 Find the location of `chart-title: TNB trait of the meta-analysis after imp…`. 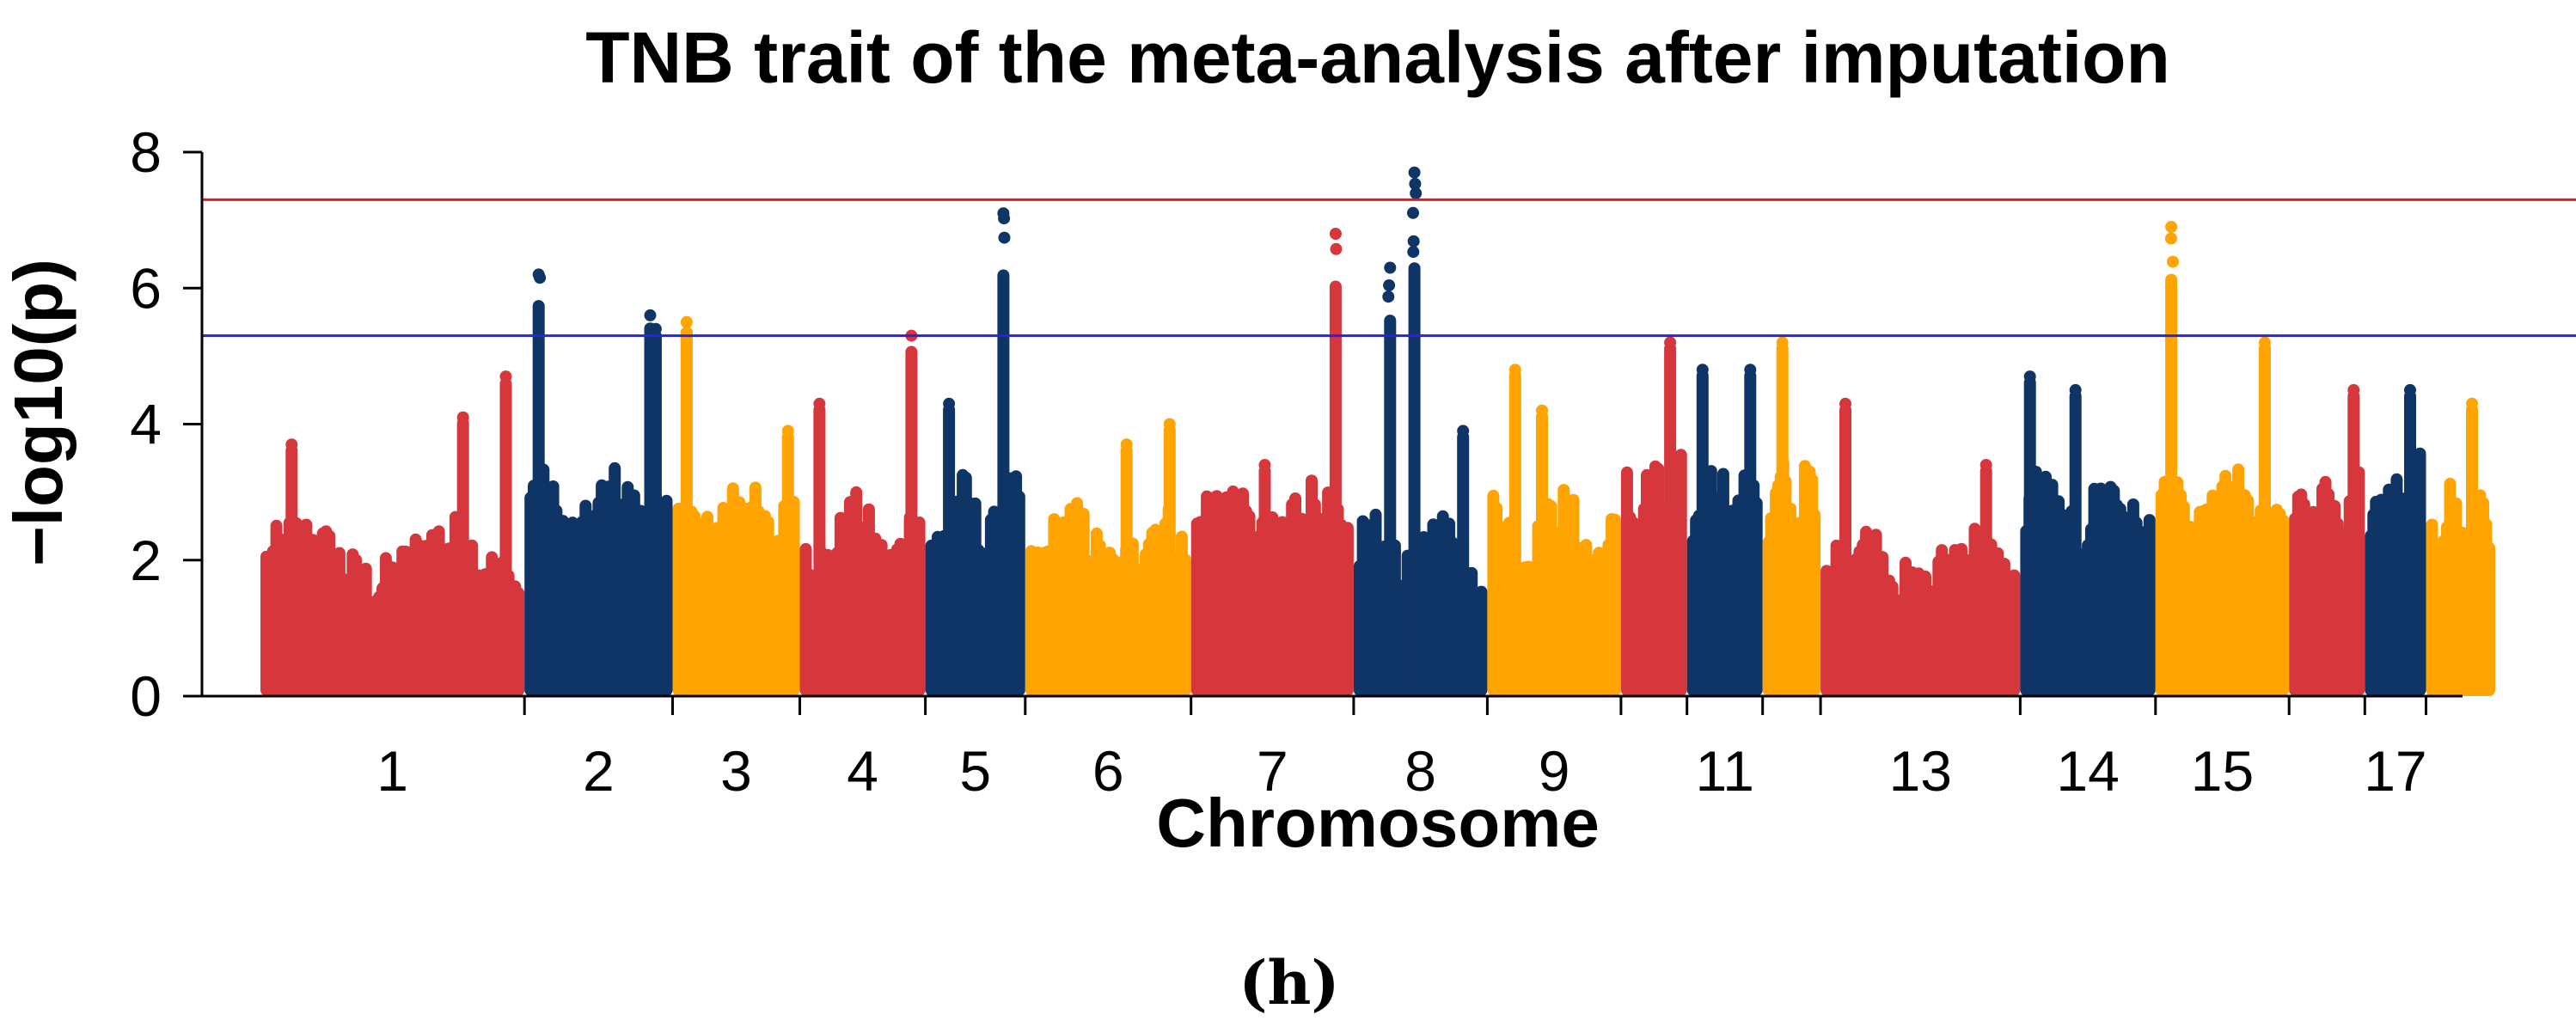

chart-title: TNB trait of the meta-analysis after imp… is located at coordinates (1377, 57).